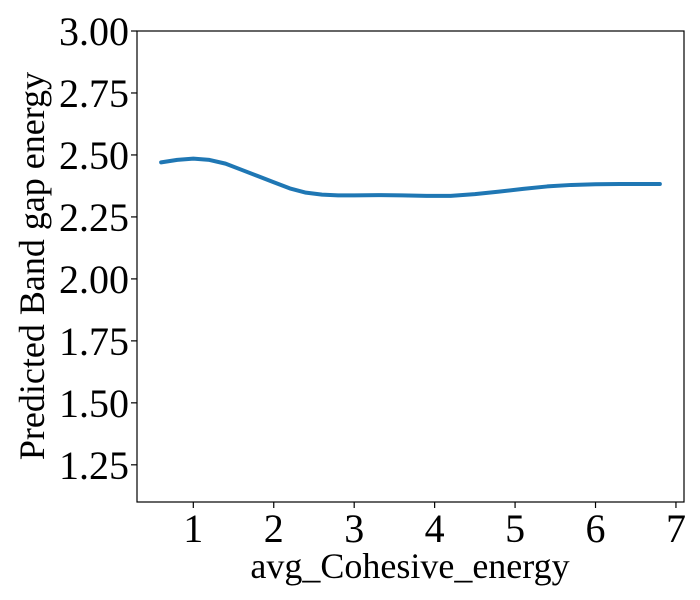  Describe the element at coordinates (354, 528) in the screenshot. I see `x-tick-label: 3` at that location.